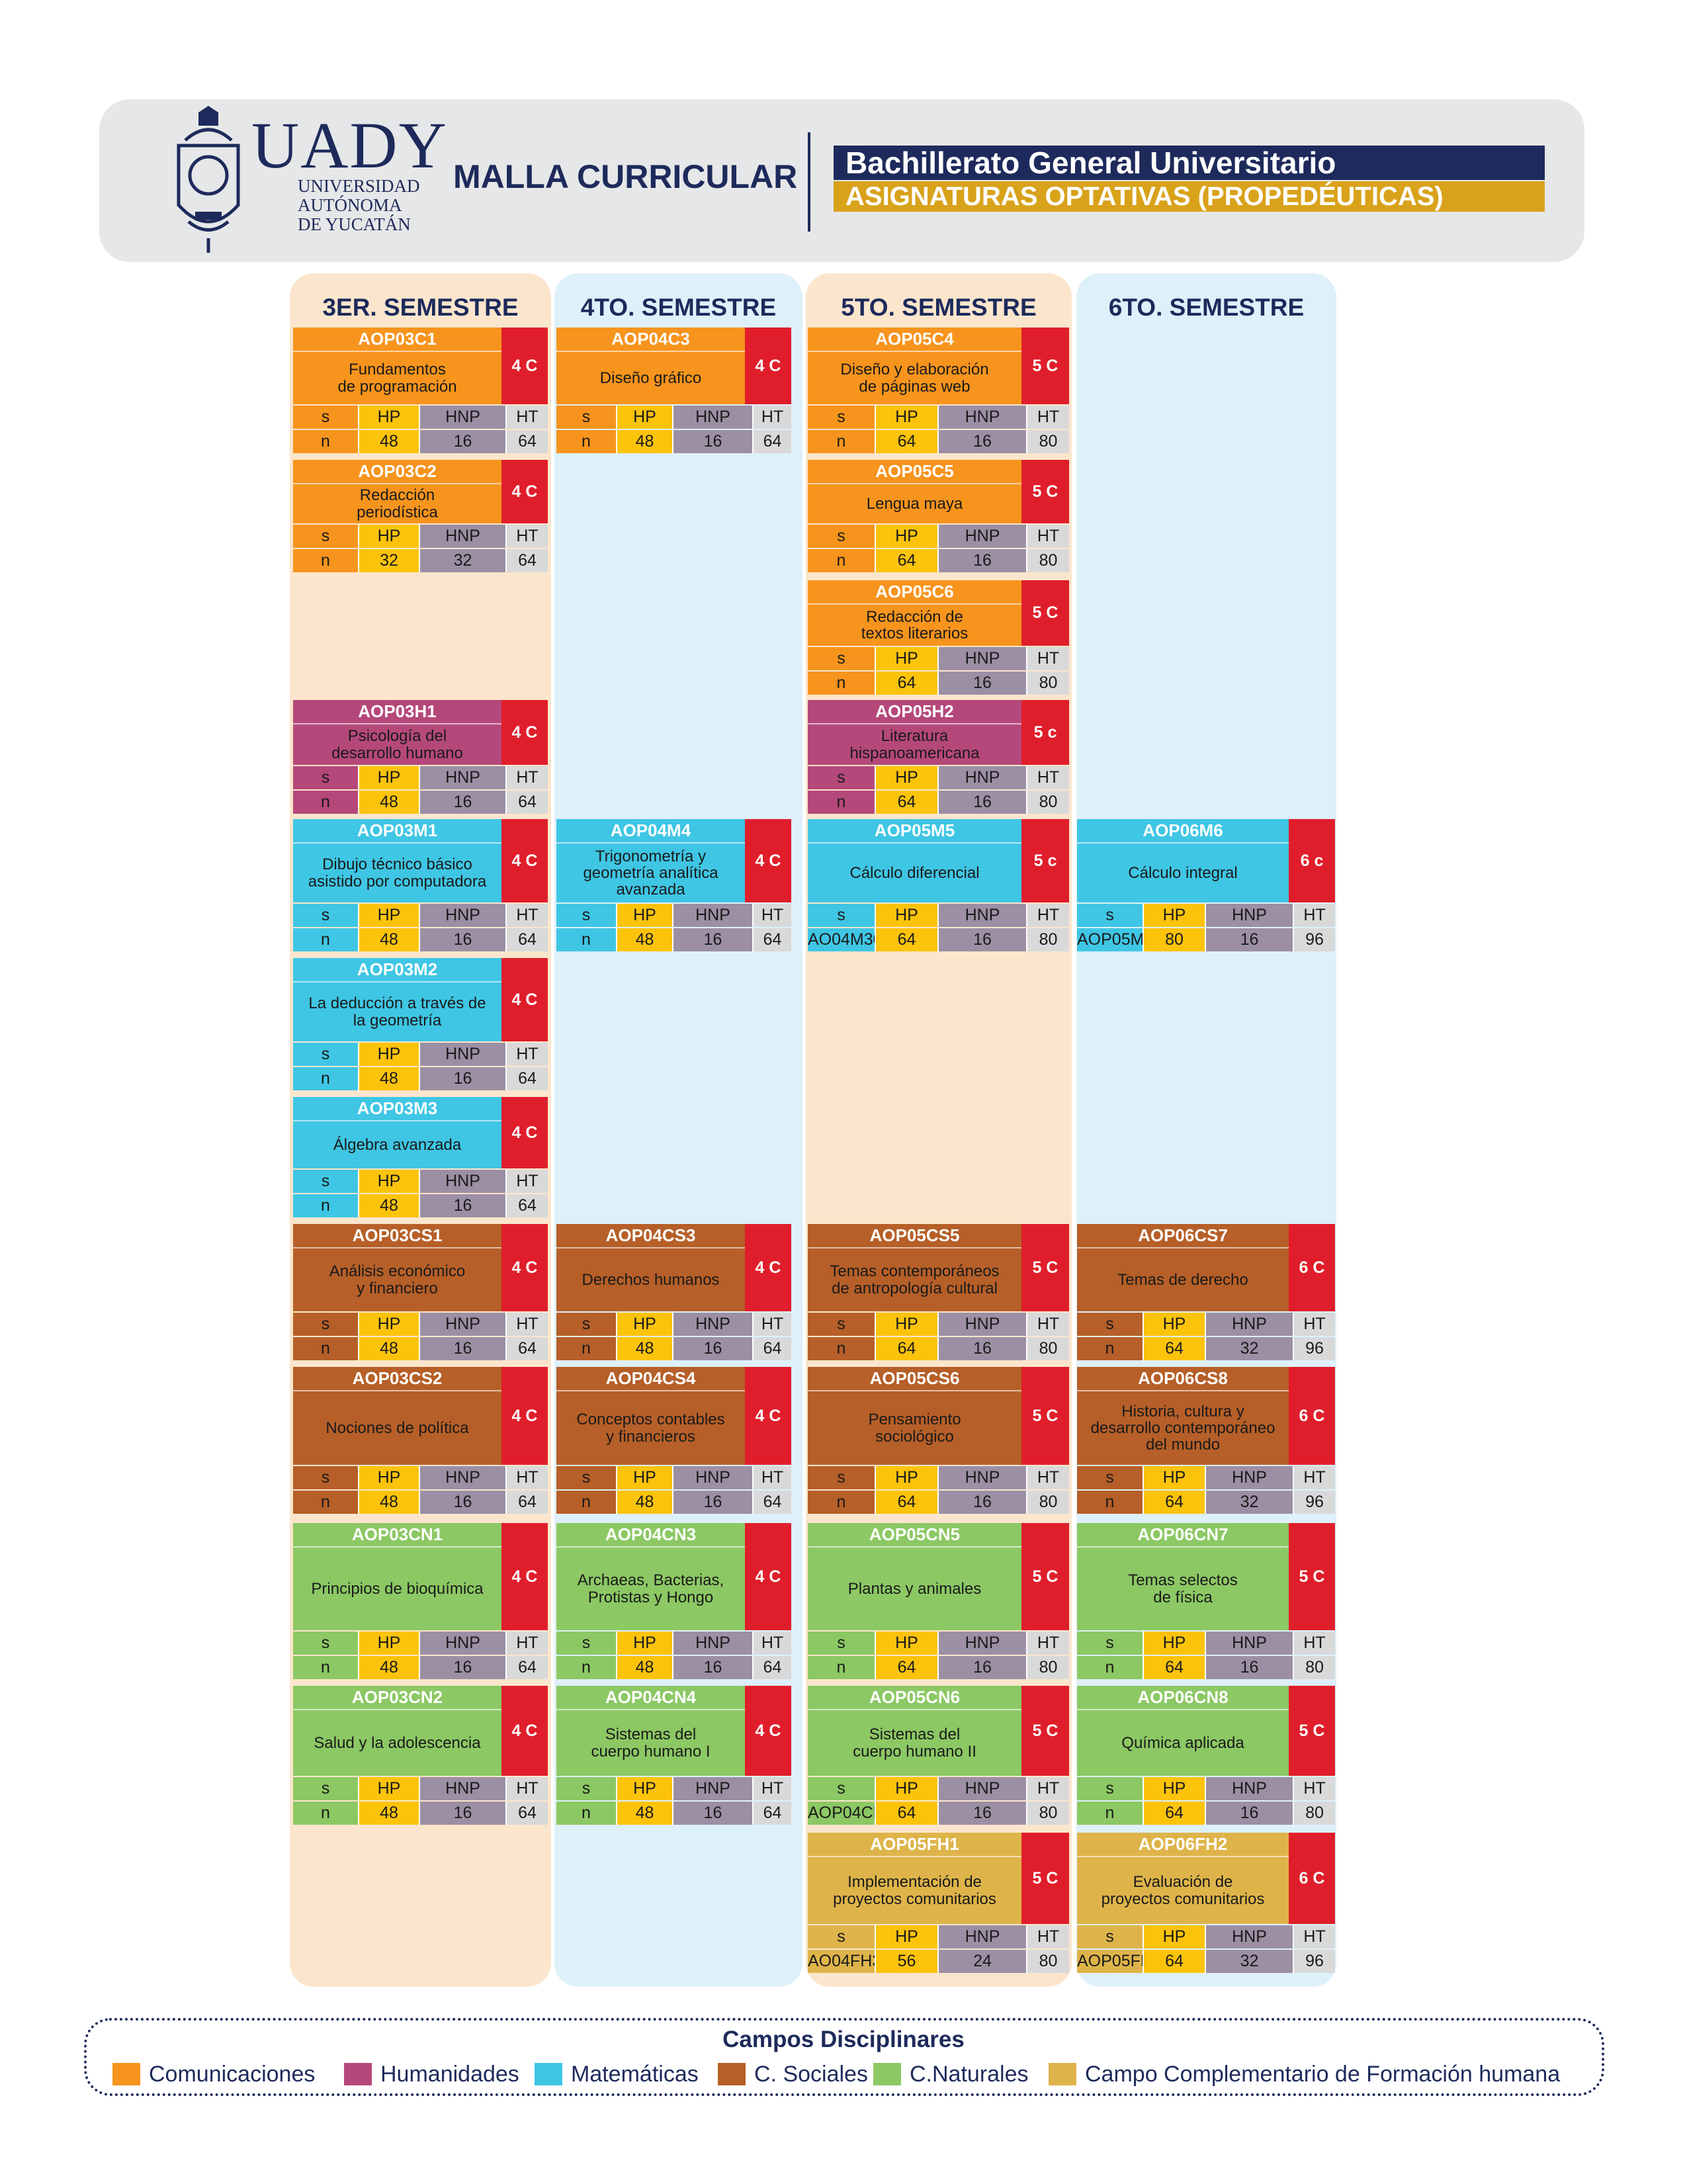 The image size is (1687, 2184). I want to click on course-code: AOP03C1, so click(397, 339).